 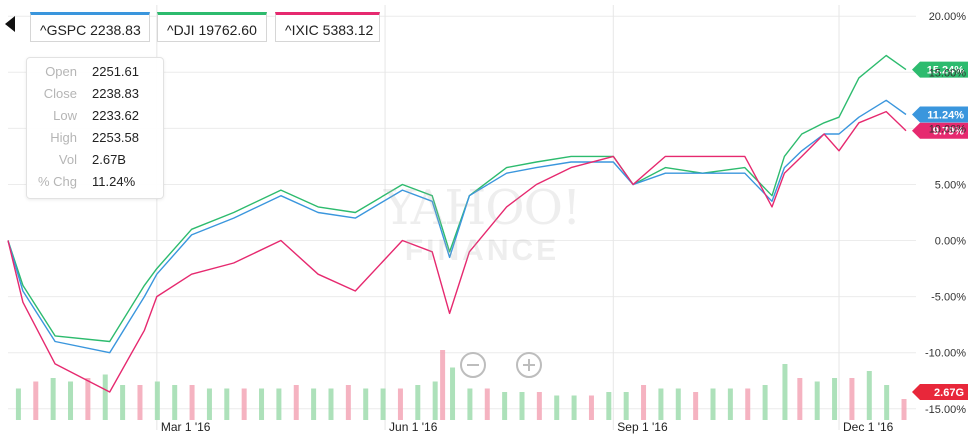 I want to click on volume-badge: 2.67G, so click(x=940, y=392).